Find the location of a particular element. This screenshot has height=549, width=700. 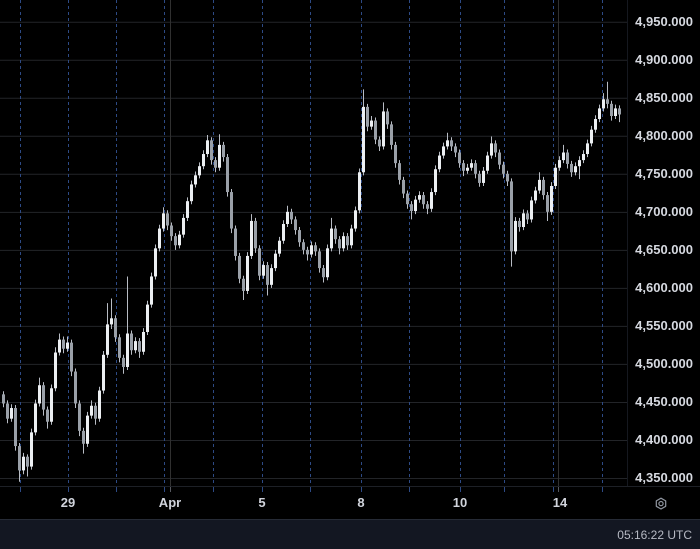

price-axis-label: 4,500.000 is located at coordinates (664, 363).